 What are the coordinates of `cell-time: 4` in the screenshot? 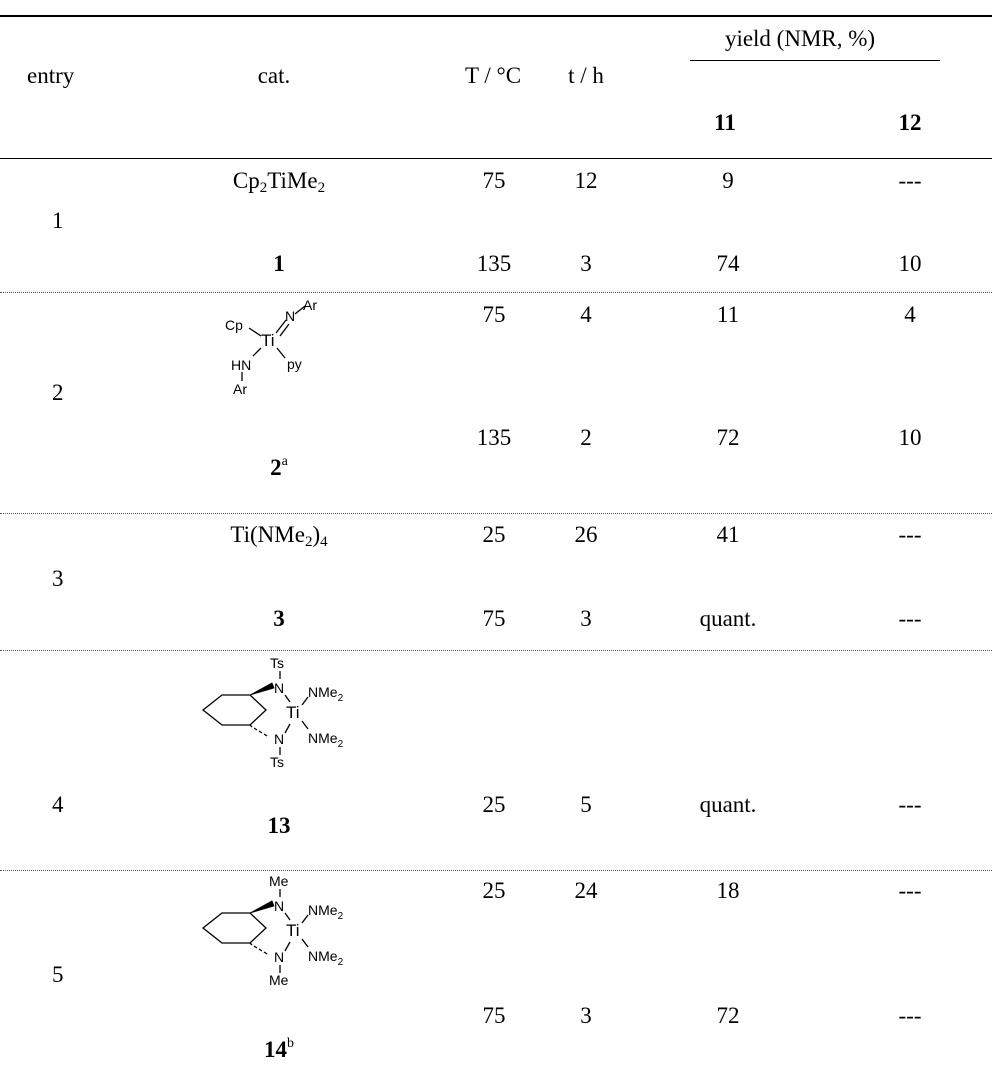 It's located at (586, 314).